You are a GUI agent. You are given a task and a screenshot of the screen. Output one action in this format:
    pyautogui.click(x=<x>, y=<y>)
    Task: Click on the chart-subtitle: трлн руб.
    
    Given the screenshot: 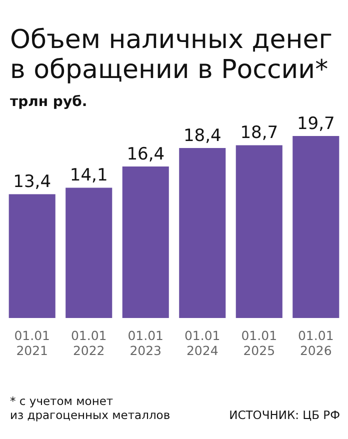 What is the action you would take?
    pyautogui.click(x=49, y=102)
    